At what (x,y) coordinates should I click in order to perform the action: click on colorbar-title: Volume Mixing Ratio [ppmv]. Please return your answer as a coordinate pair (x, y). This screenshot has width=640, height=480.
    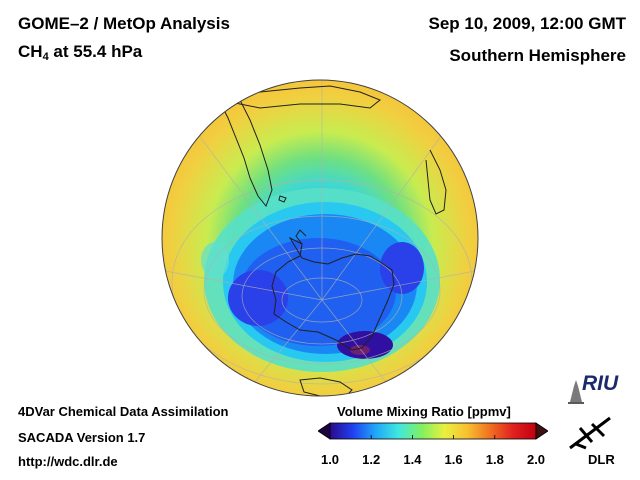
    Looking at the image, I should click on (424, 411).